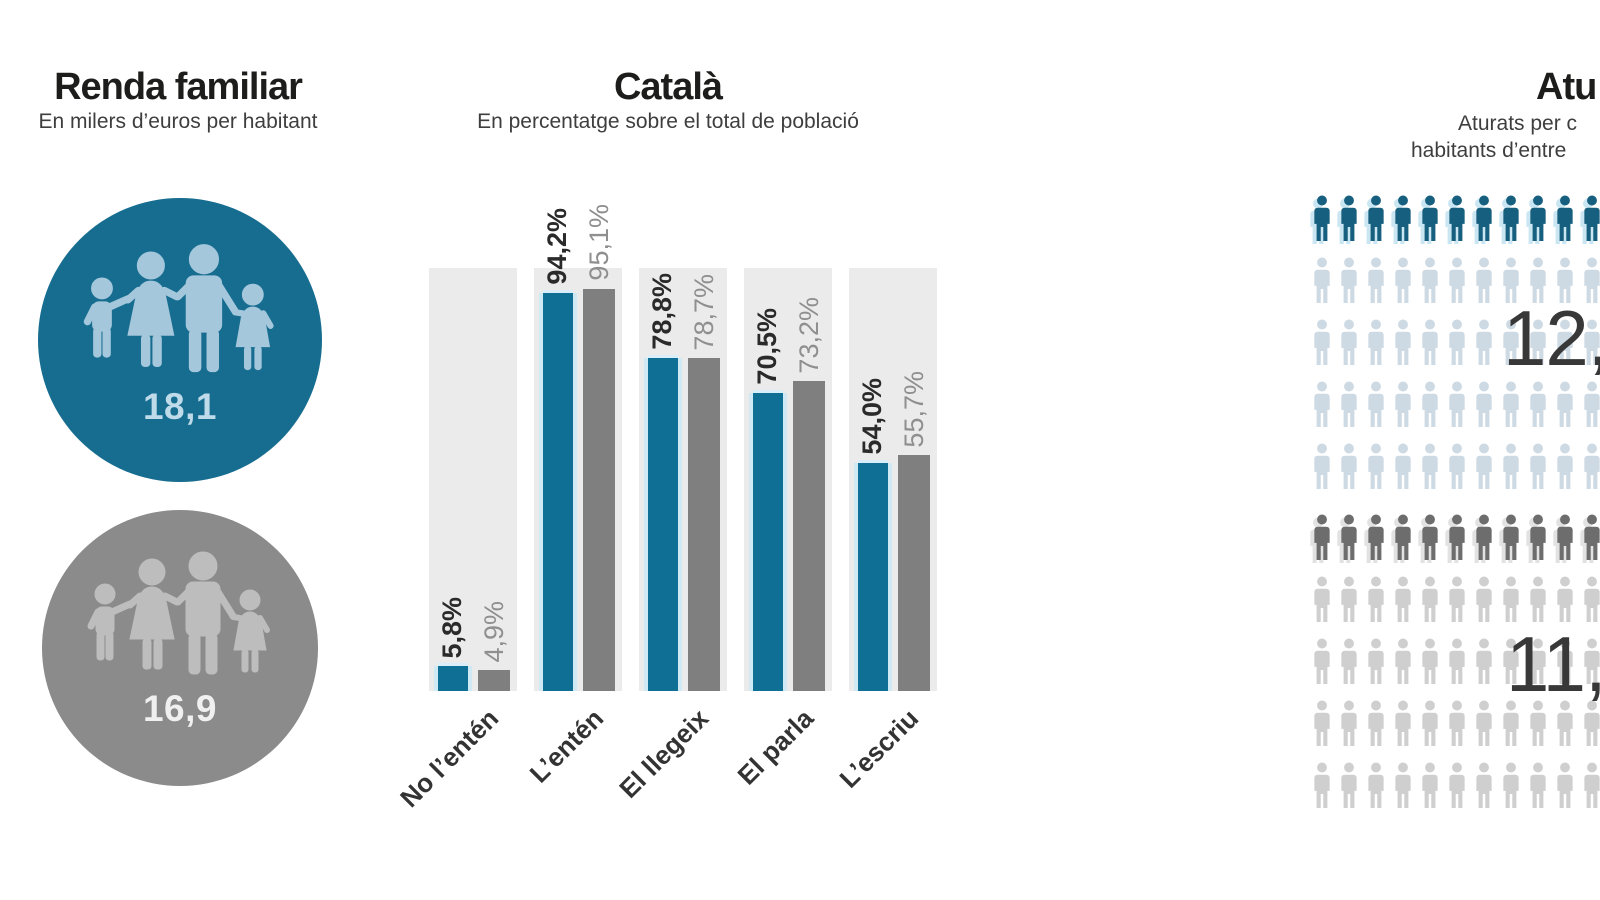  I want to click on unemployment-panel-title: Atu, so click(1566, 87).